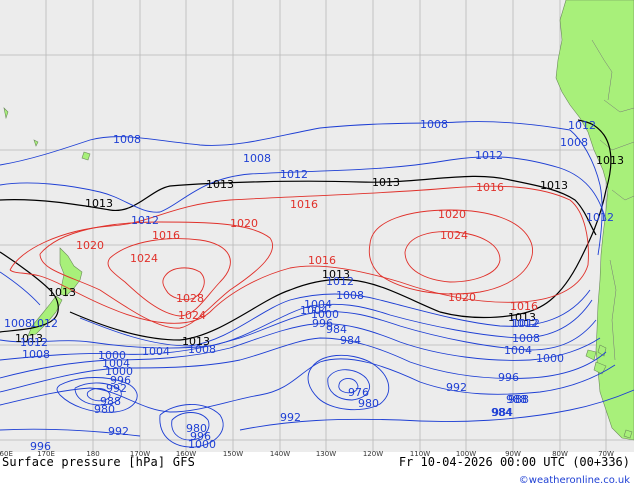 The image size is (634, 490). What do you see at coordinates (373, 454) in the screenshot?
I see `longitude-label: 120W` at bounding box center [373, 454].